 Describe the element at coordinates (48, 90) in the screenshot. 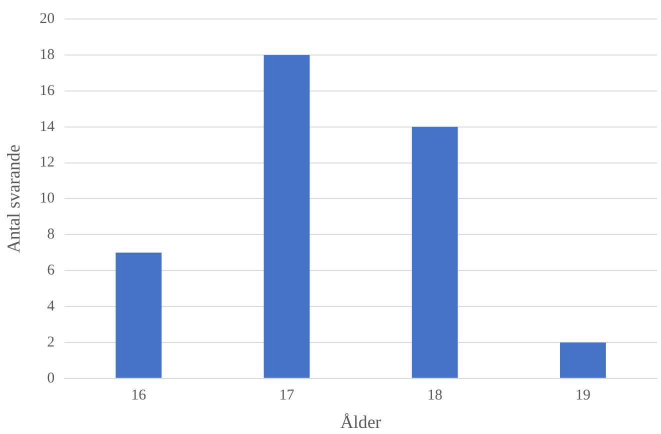

I see `y-tick-label: 16` at that location.